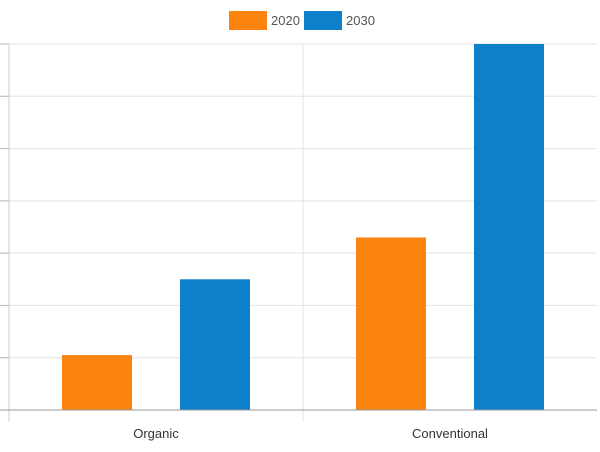 The image size is (600, 452). I want to click on x-axis-tick-labels: Organic Conventional, so click(310, 433).